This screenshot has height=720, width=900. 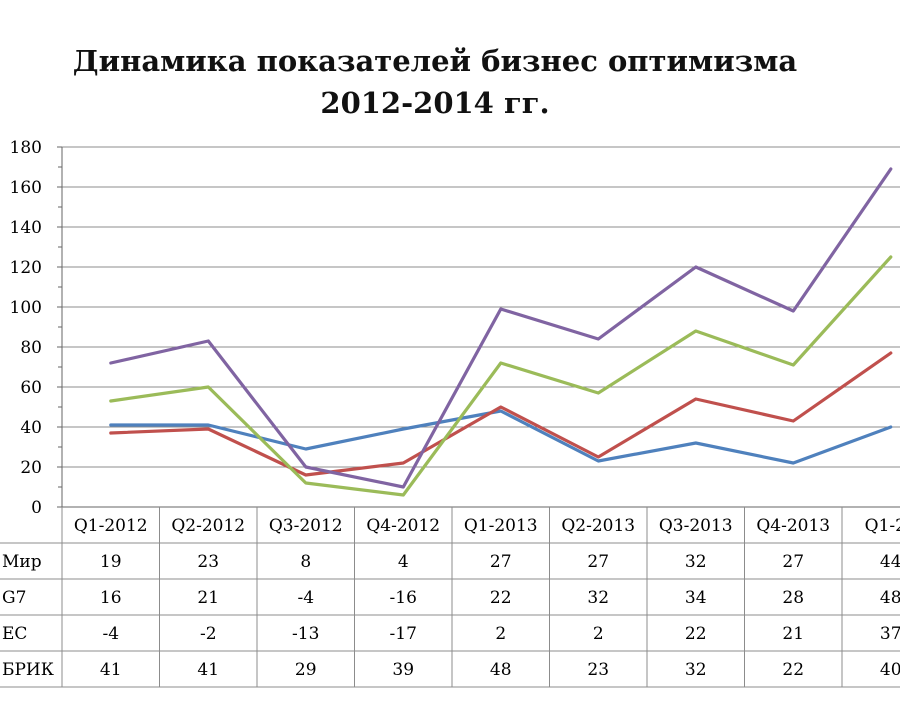 What do you see at coordinates (22, 562) in the screenshot?
I see `series-name-label: Мир` at bounding box center [22, 562].